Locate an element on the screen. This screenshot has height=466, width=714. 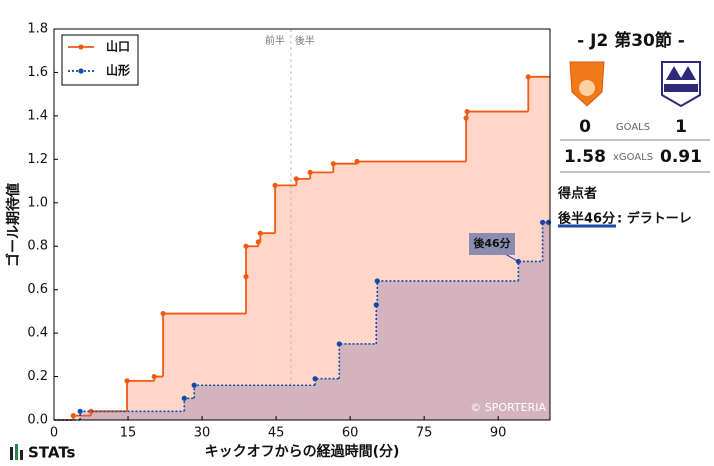
y-tick-label: 0.8 is located at coordinates (37, 246).